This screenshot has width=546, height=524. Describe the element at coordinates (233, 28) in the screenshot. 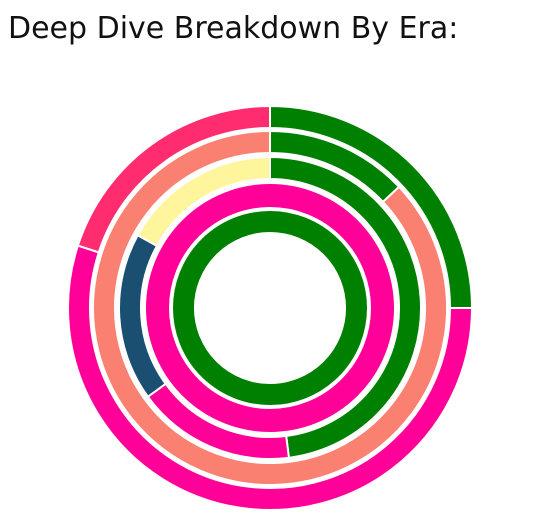

I see `chart-title: Deep Dive Breakdown By Era:` at that location.